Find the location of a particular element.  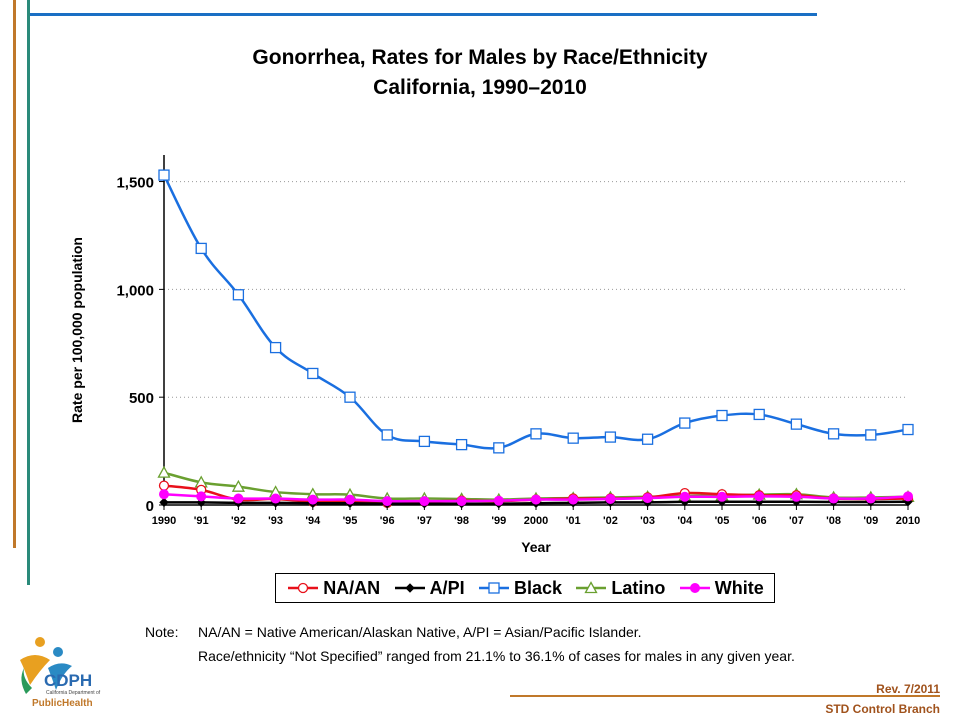

x-tick-label: '03 is located at coordinates (647, 521).